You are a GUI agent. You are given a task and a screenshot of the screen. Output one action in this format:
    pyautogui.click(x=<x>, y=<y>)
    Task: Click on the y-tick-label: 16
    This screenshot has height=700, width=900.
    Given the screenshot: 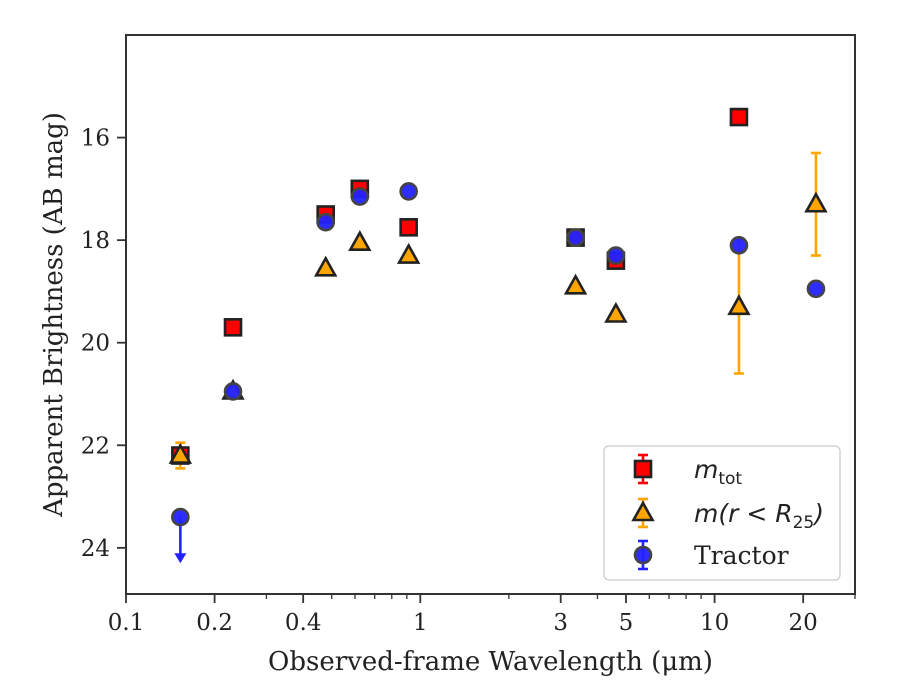 What is the action you would take?
    pyautogui.click(x=95, y=139)
    